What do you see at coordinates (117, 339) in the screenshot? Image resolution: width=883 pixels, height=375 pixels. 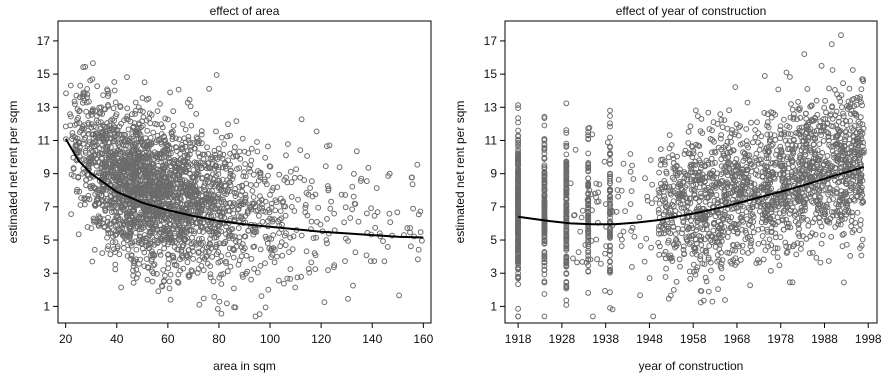 I see `x-tick-label: 40` at bounding box center [117, 339].